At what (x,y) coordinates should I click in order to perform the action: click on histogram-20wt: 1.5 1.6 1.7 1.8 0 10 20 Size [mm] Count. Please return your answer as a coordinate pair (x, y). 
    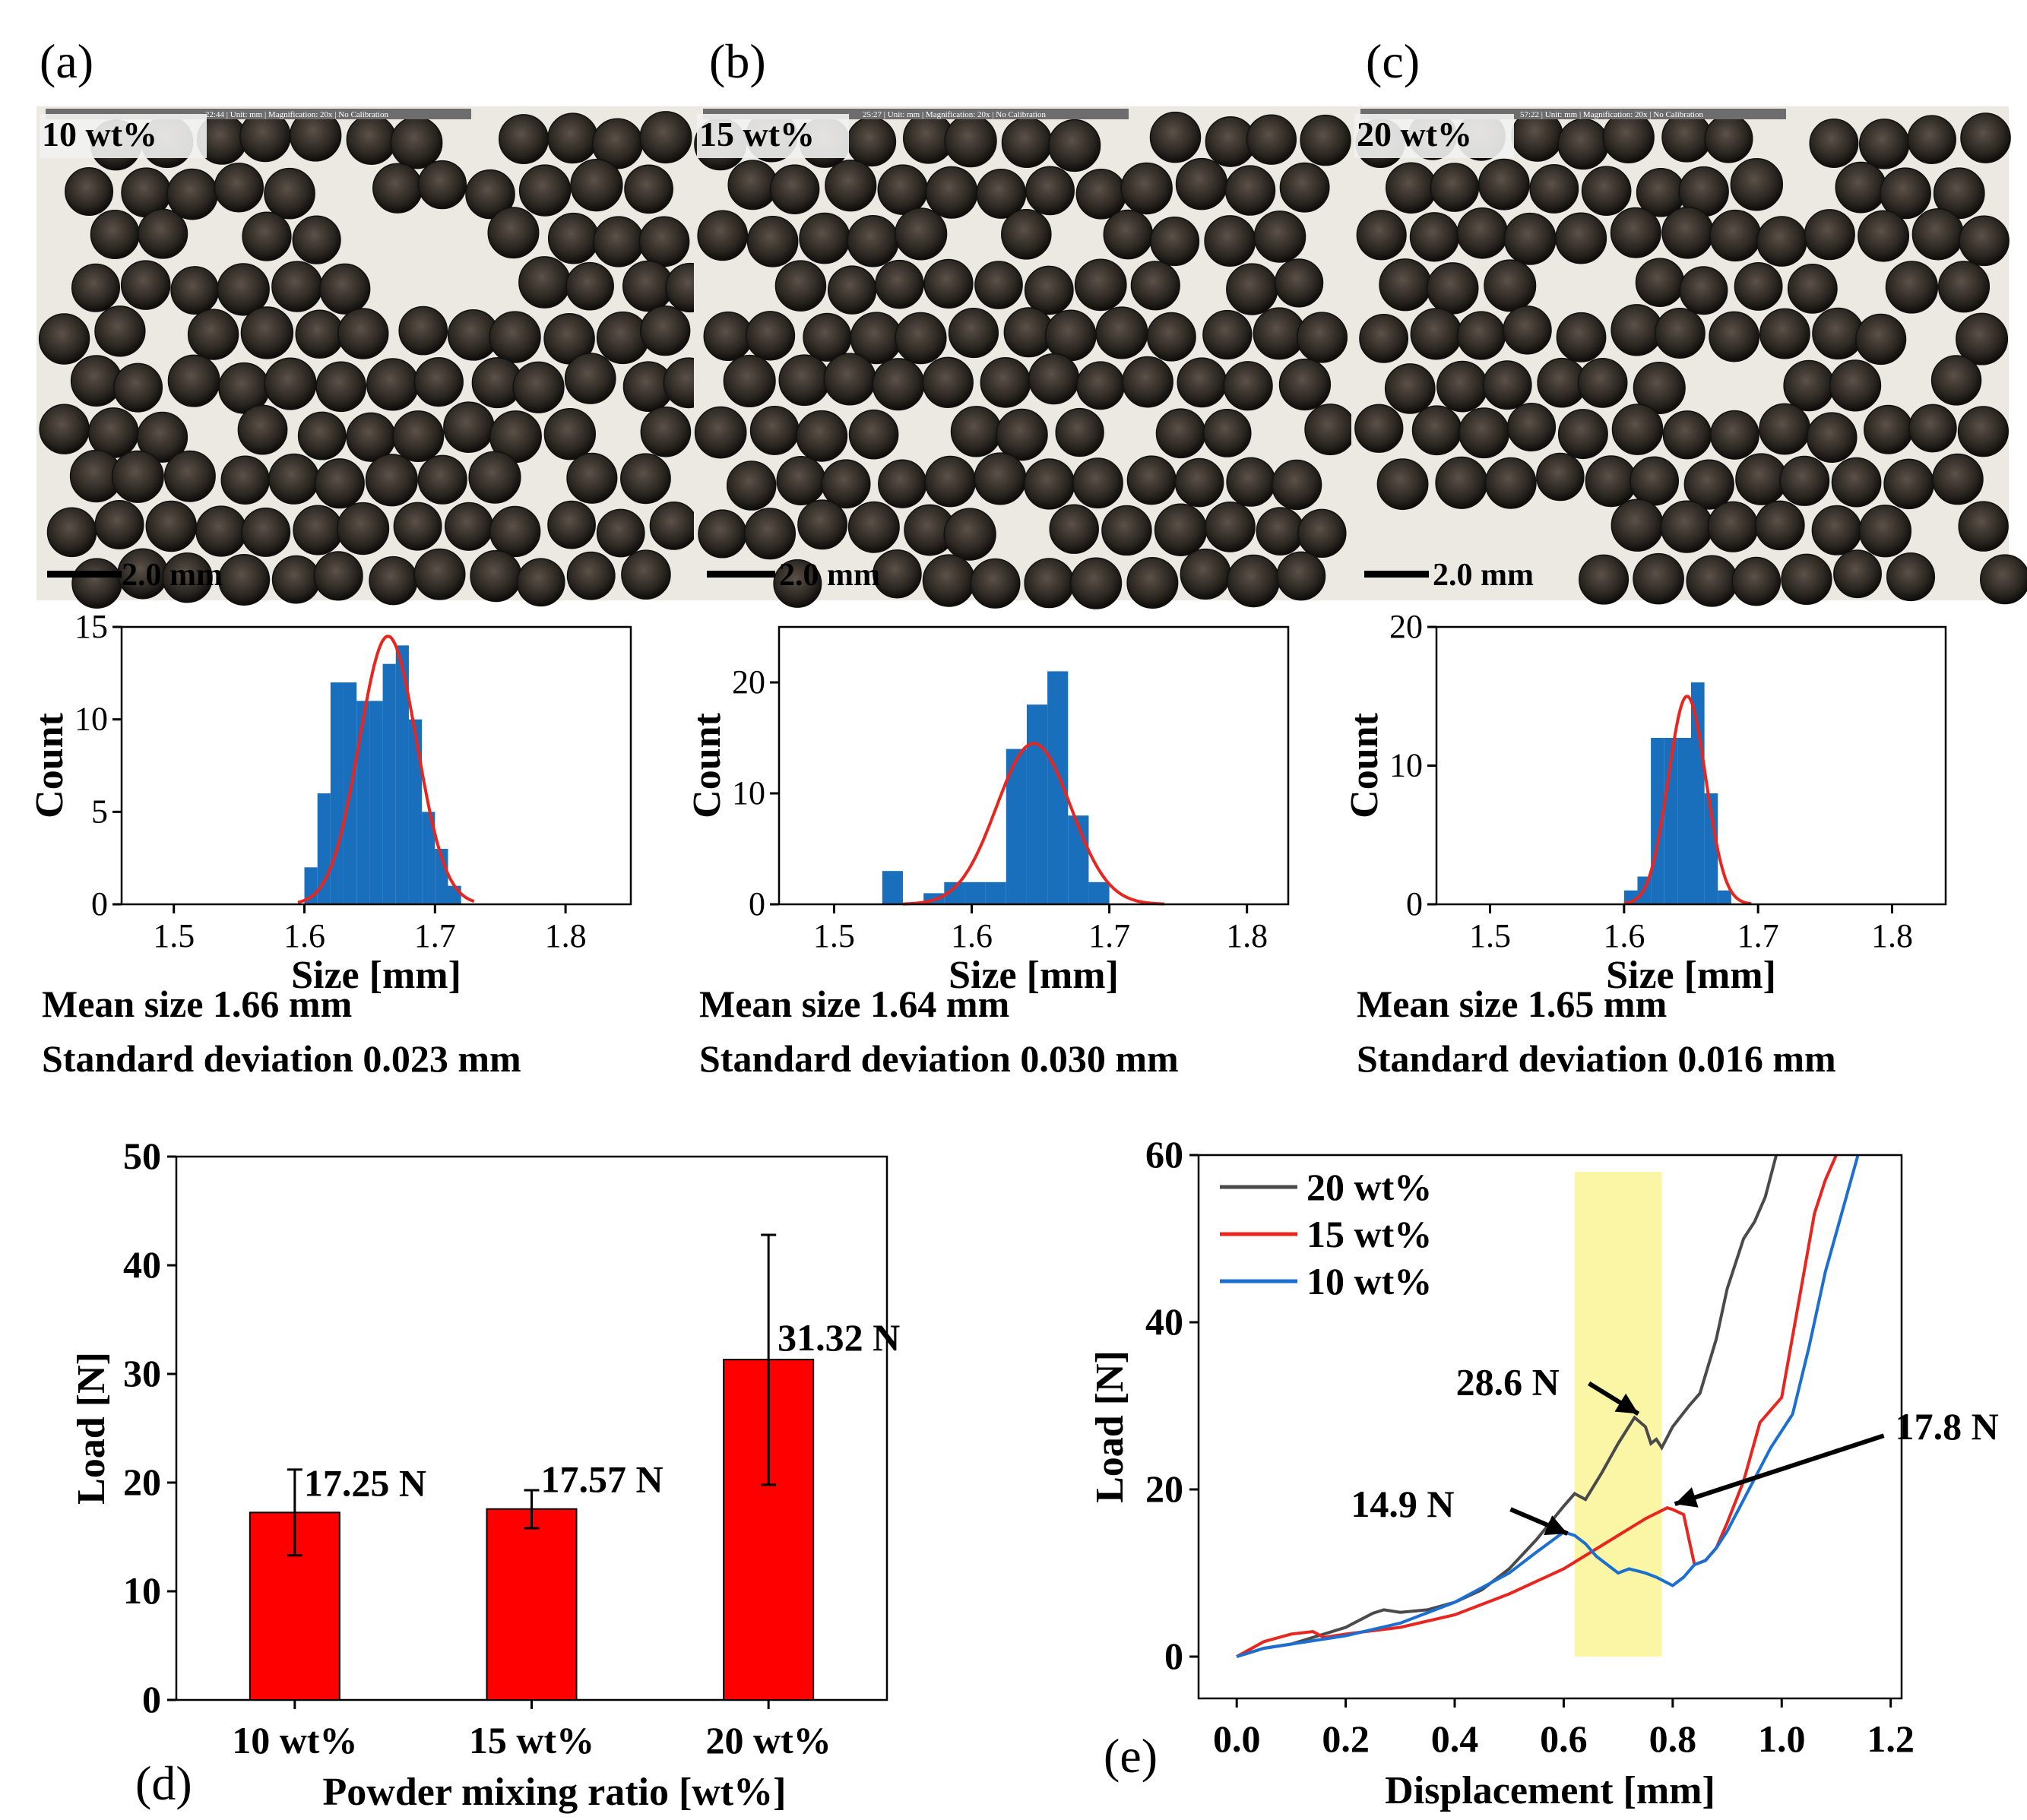
    Looking at the image, I should click on (1645, 802).